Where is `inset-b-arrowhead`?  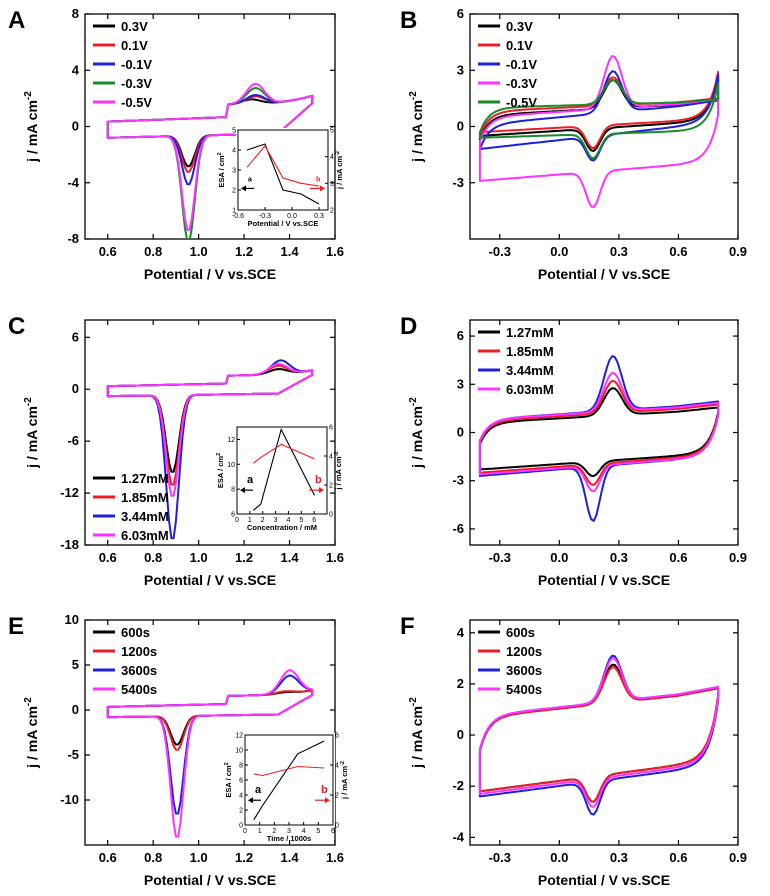
inset-b-arrowhead is located at coordinates (322, 188).